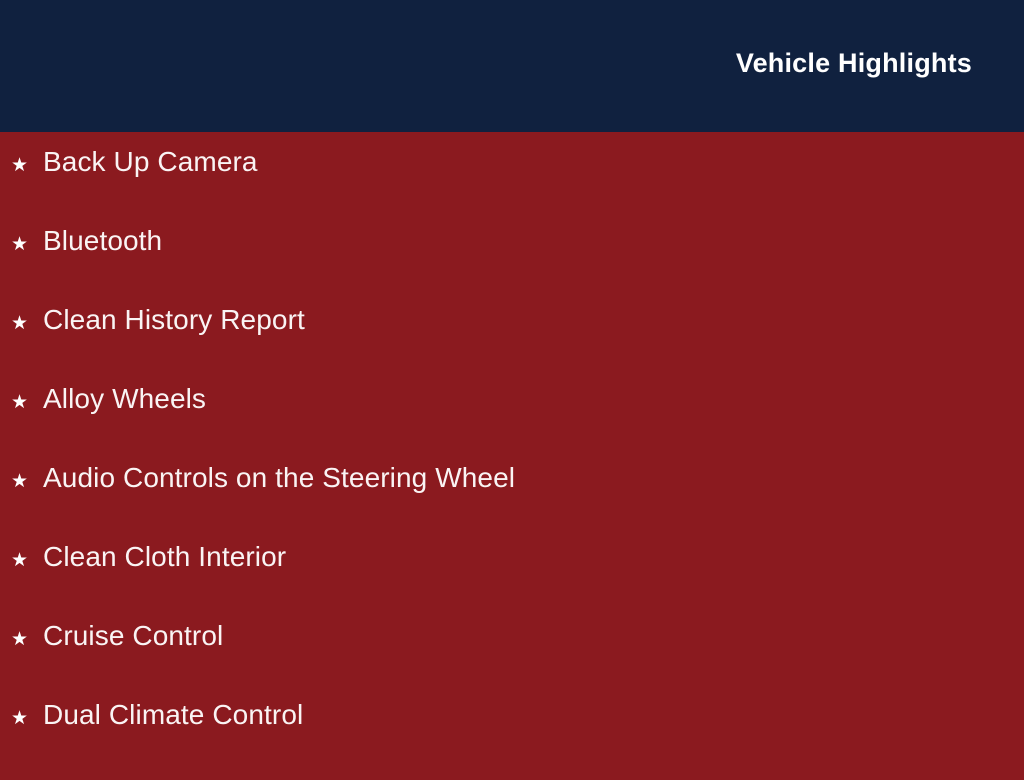 The width and height of the screenshot is (1024, 780). I want to click on highlight-item-label: Audio Controls on the Steering Wheel, so click(279, 477).